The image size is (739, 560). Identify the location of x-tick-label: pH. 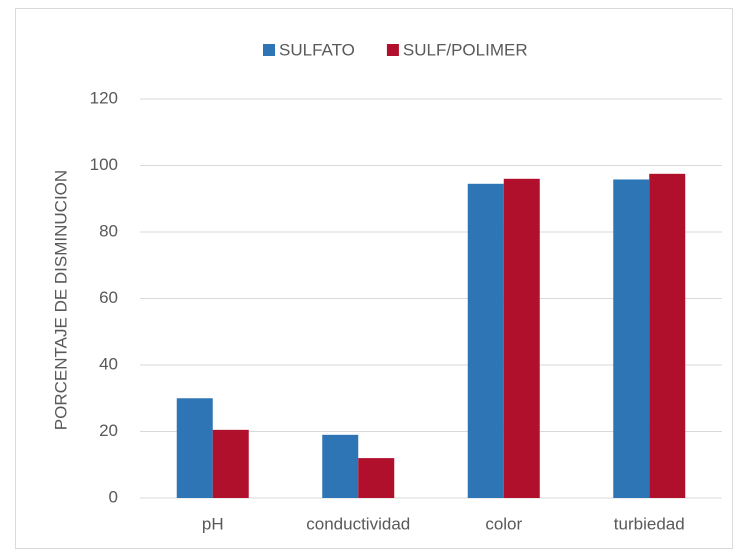
(213, 523).